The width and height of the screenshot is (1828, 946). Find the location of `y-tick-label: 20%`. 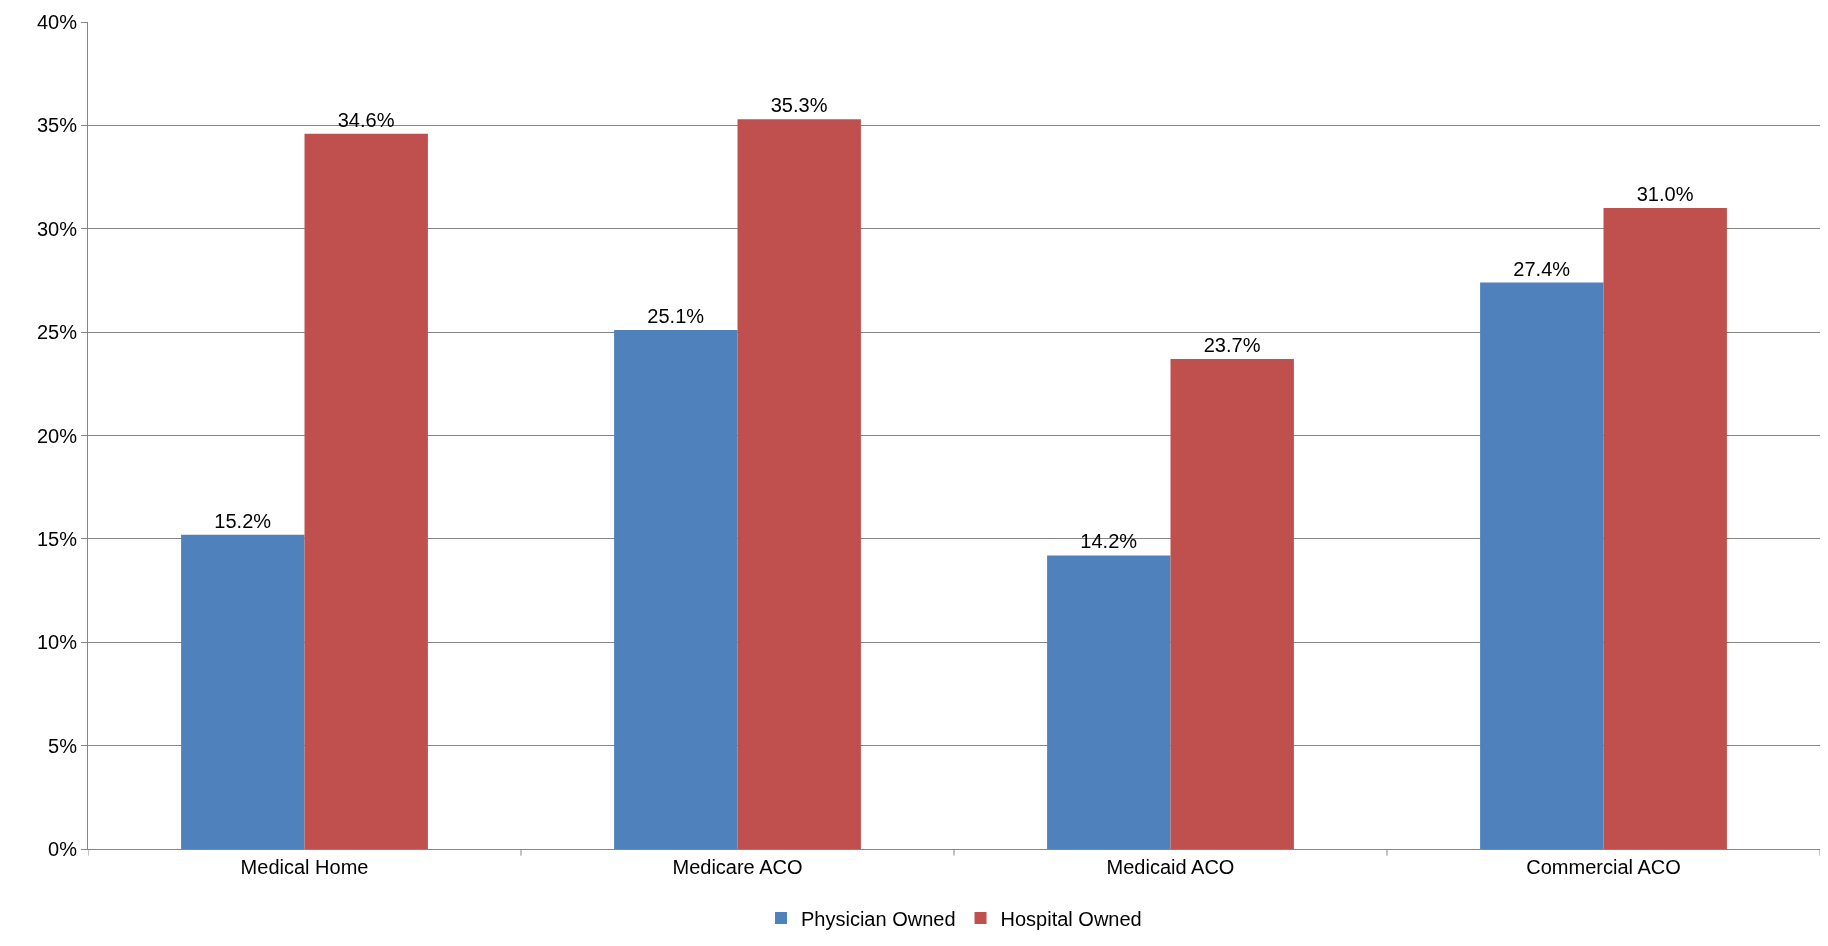

y-tick-label: 20% is located at coordinates (57, 435).